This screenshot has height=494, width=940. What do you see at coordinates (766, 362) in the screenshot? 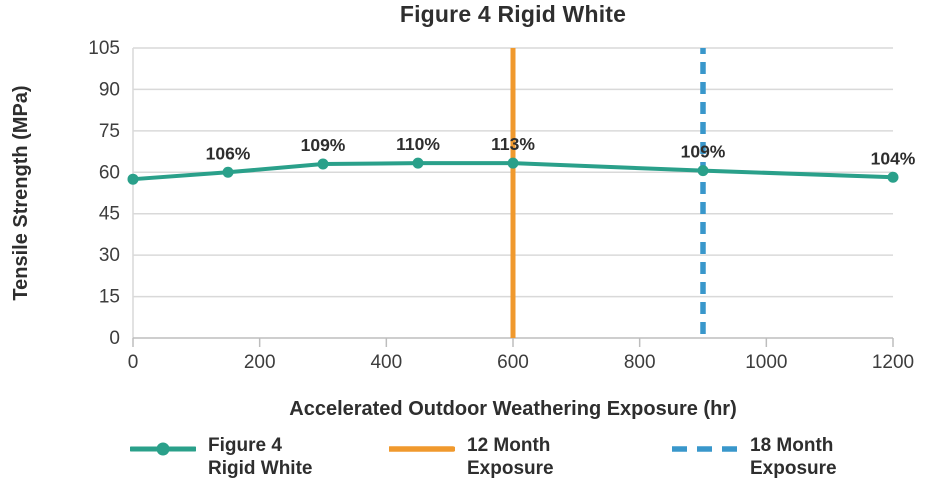
I see `x-tick-label: 1000` at bounding box center [766, 362].